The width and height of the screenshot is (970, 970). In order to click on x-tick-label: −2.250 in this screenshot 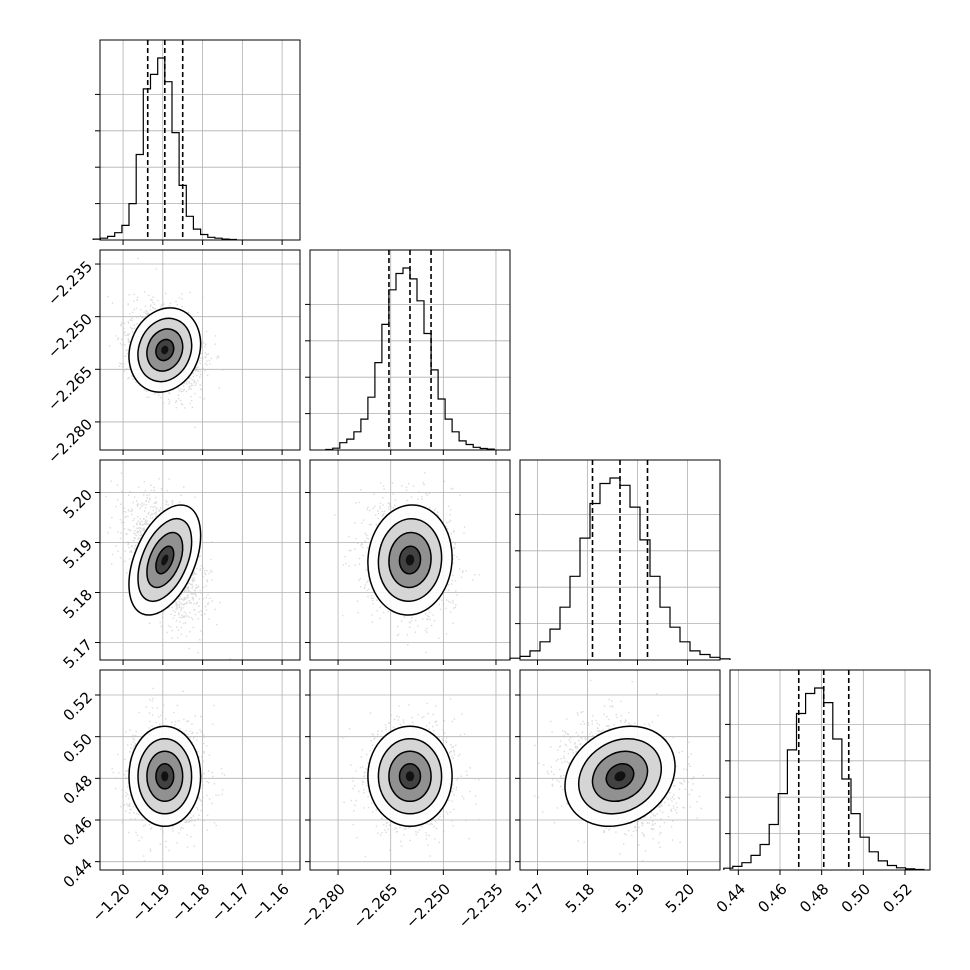, I will do `click(428, 906)`.